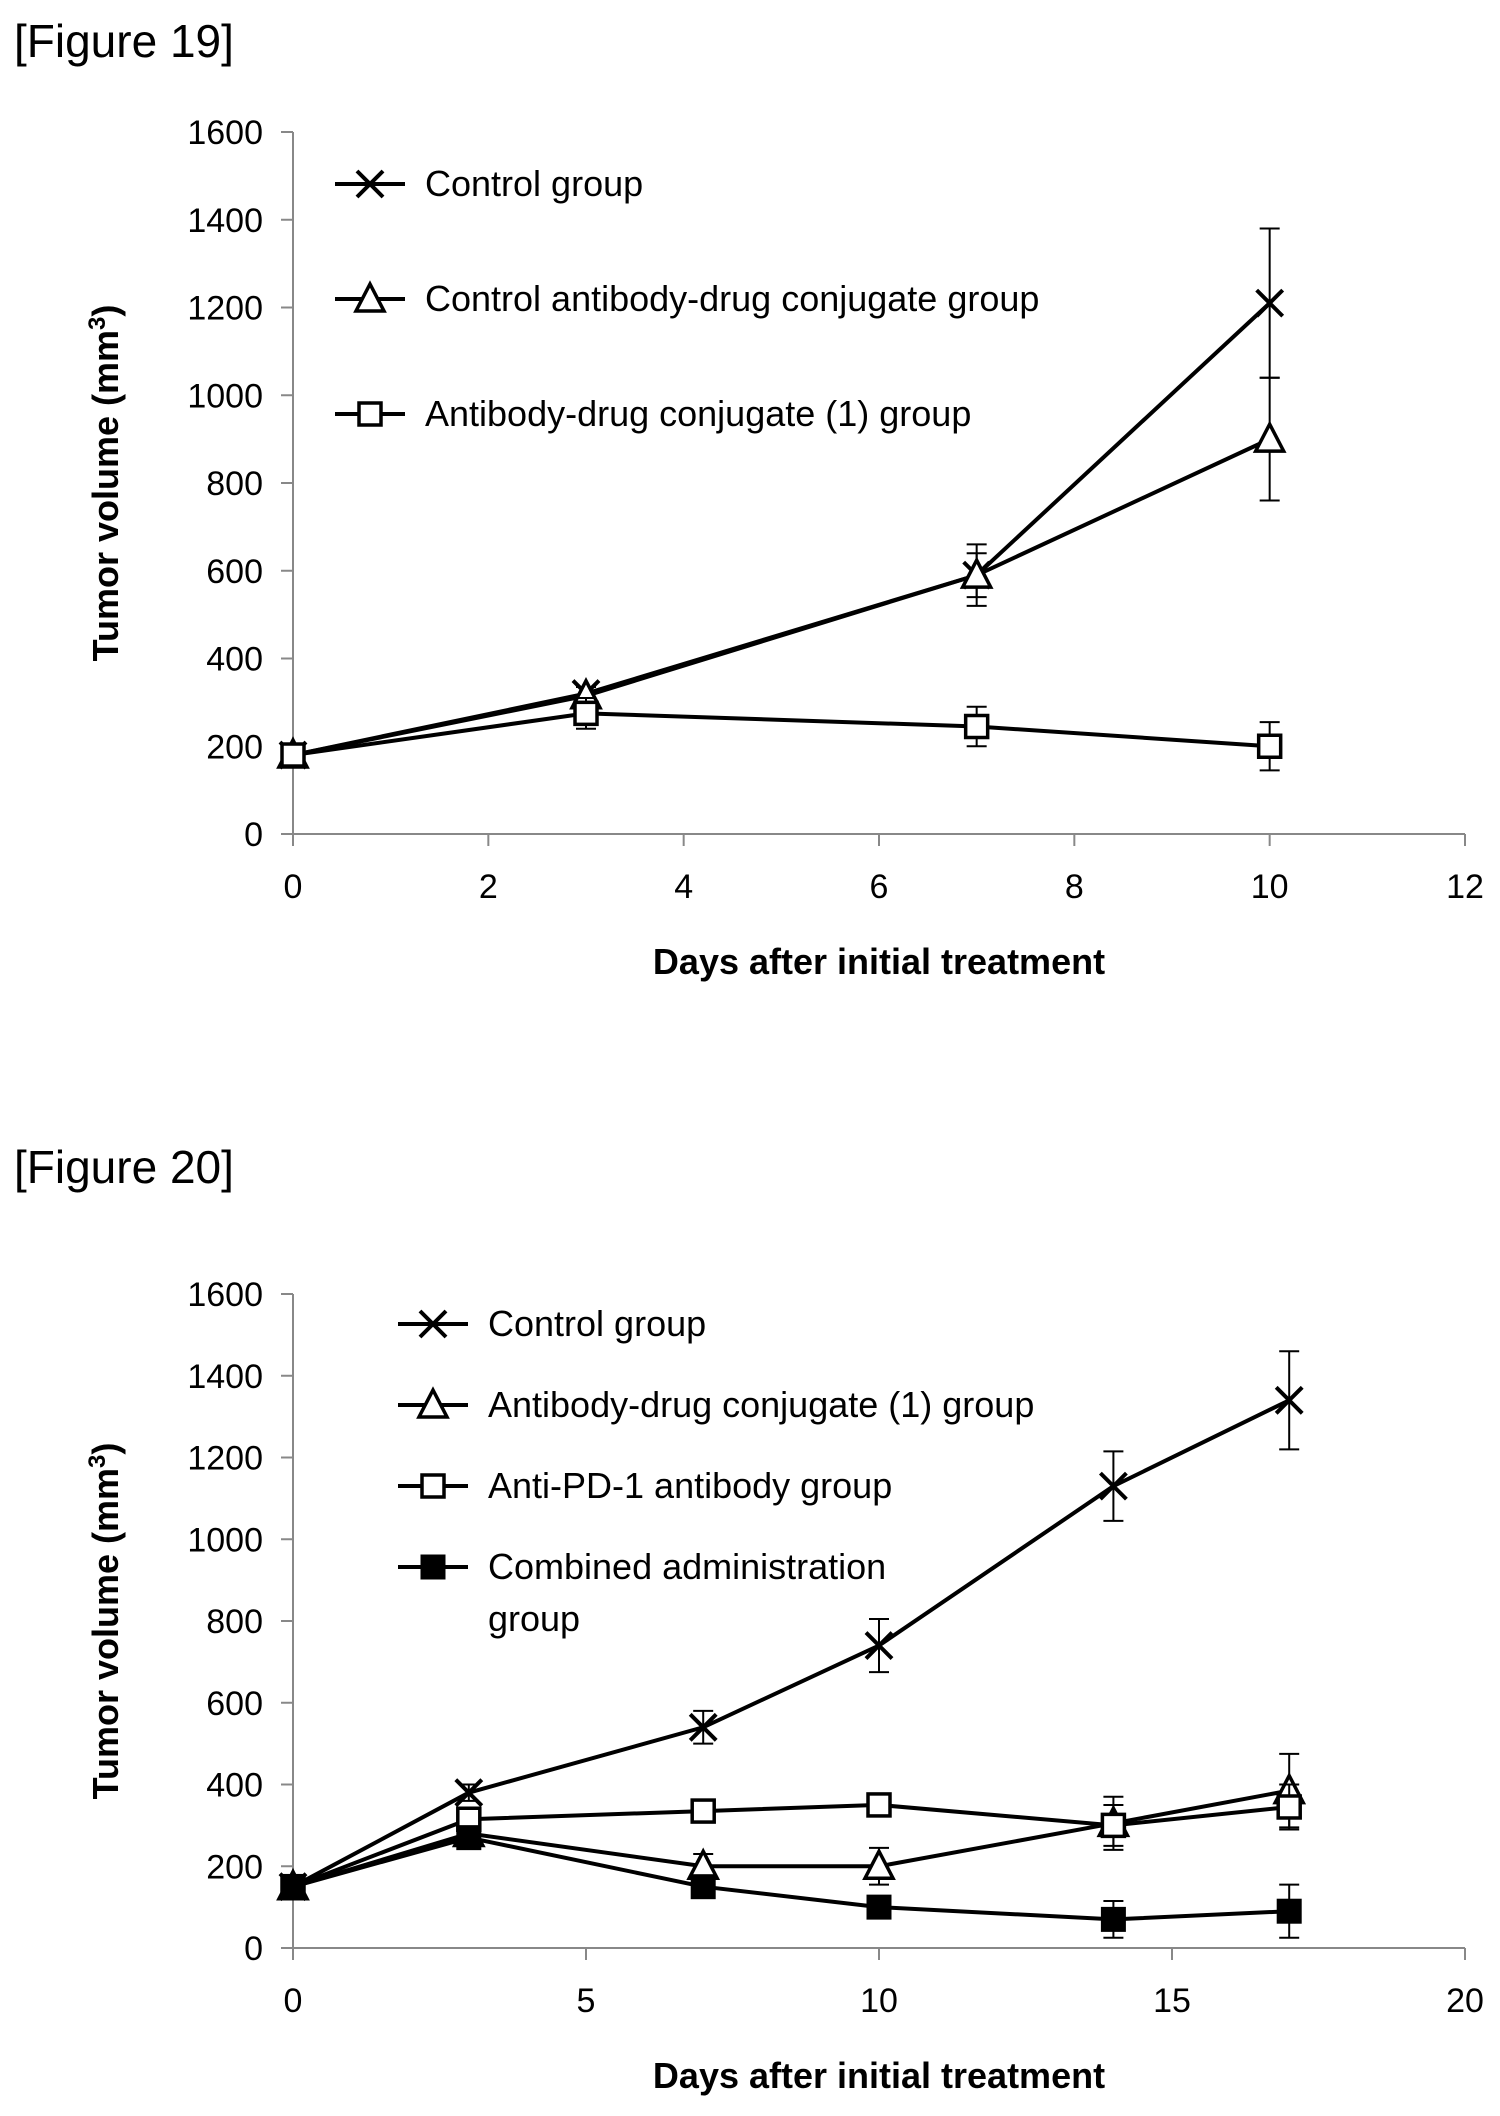 Image resolution: width=1500 pixels, height=2116 pixels. What do you see at coordinates (1172, 2001) in the screenshot?
I see `chart20-x-tick-label: 15` at bounding box center [1172, 2001].